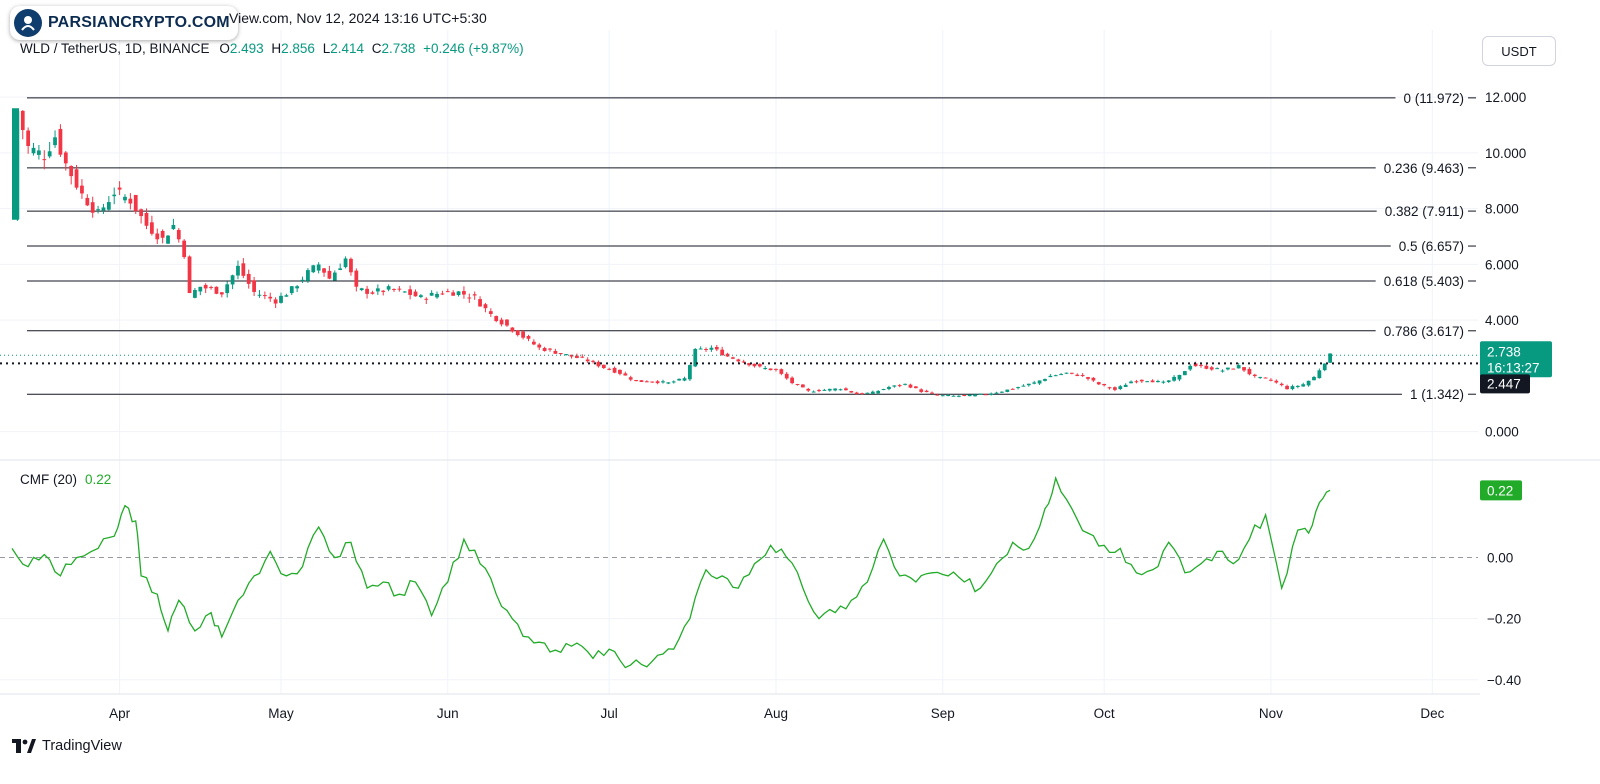 The height and width of the screenshot is (784, 1600). I want to click on price-tick-label: 10.000, so click(1505, 153).